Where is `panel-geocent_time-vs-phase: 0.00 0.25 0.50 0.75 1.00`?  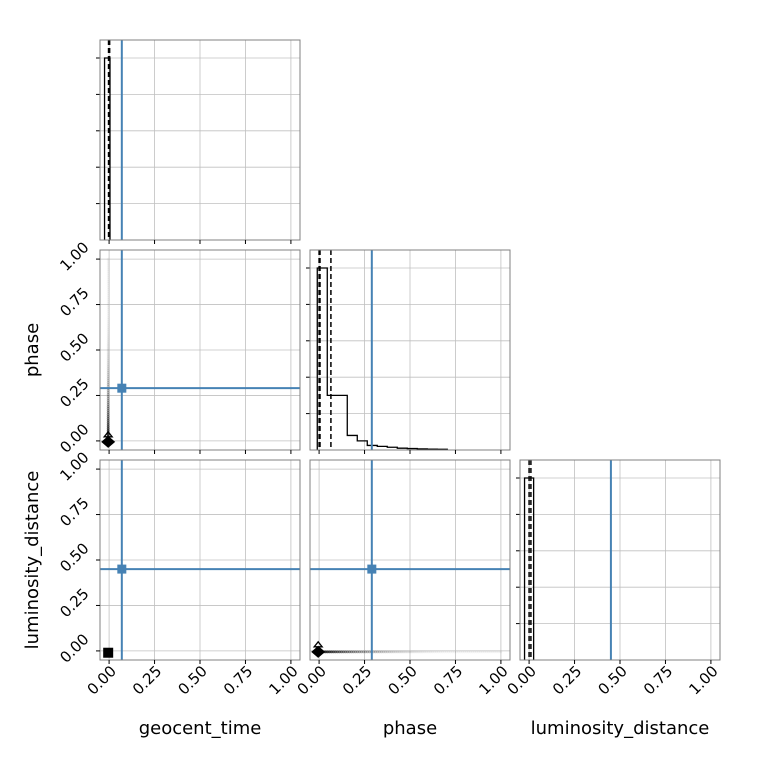
panel-geocent_time-vs-phase: 0.00 0.25 0.50 0.75 1.00 is located at coordinates (178, 347).